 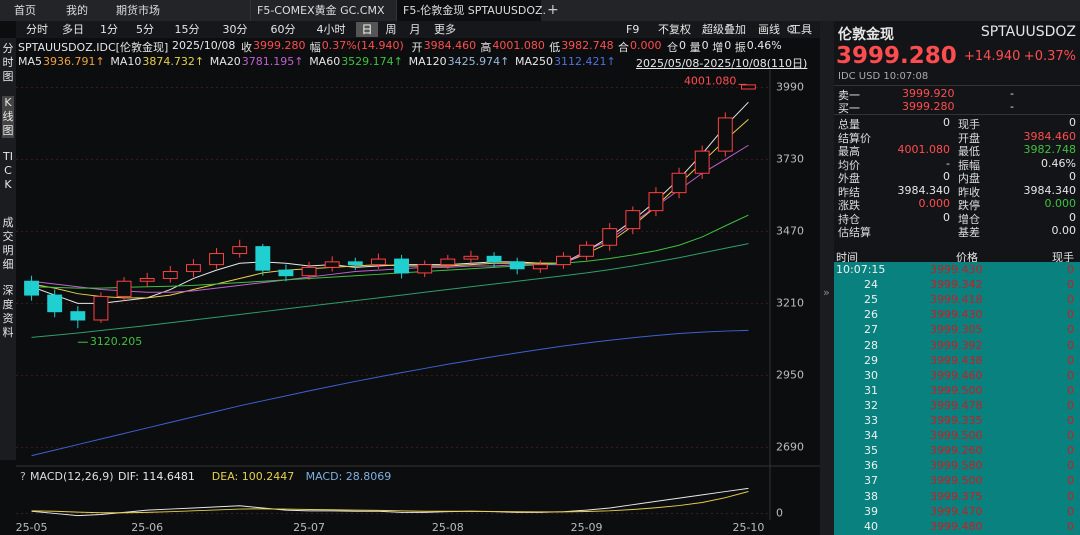 I want to click on book-price: 3999.920, so click(x=928, y=93).